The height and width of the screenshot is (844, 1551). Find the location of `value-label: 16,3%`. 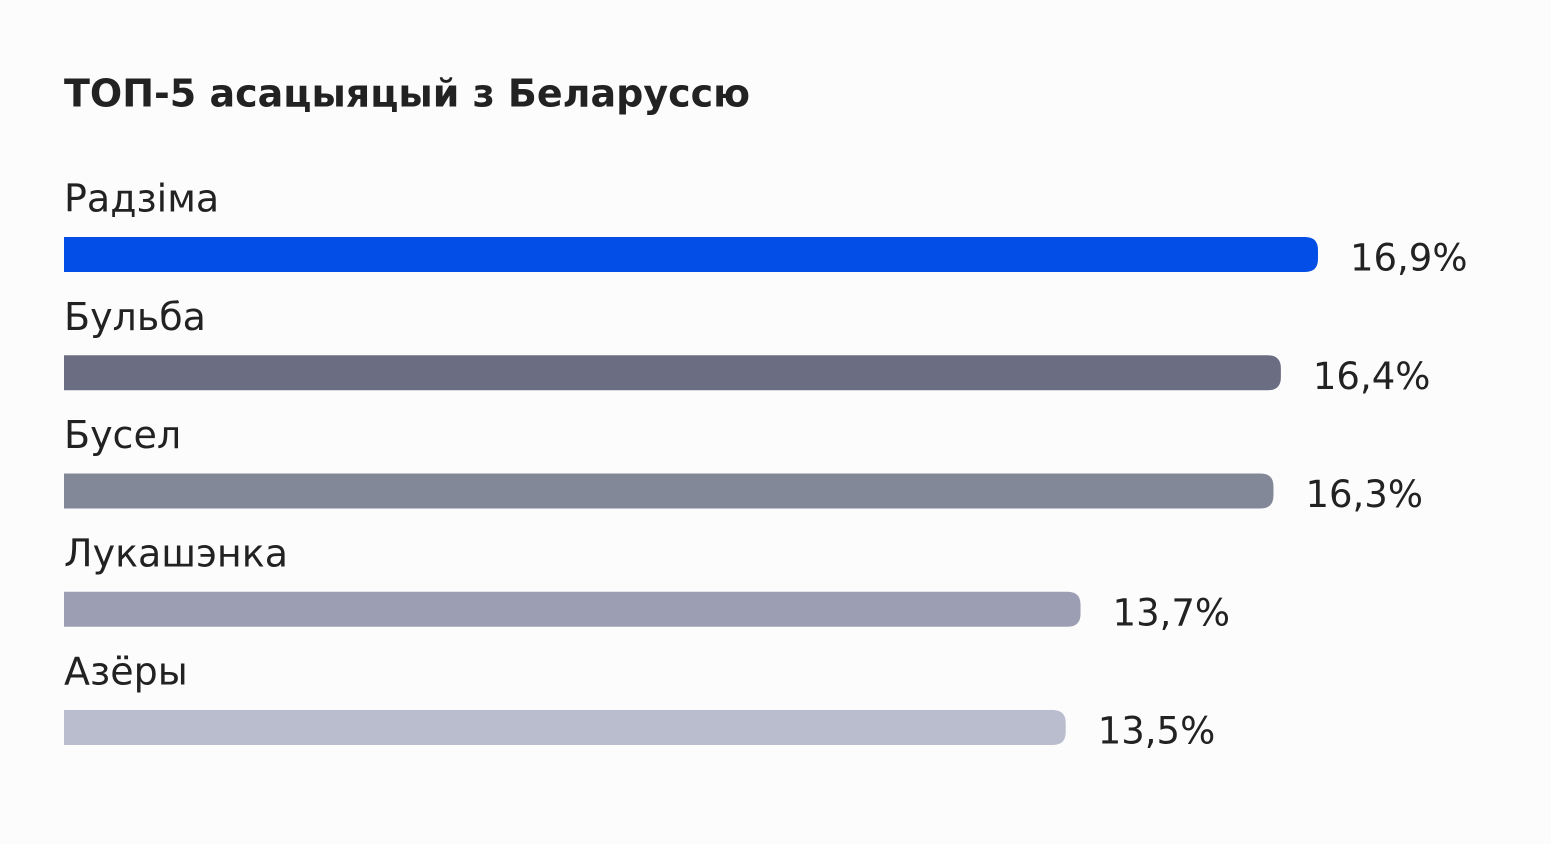

value-label: 16,3% is located at coordinates (1364, 494).